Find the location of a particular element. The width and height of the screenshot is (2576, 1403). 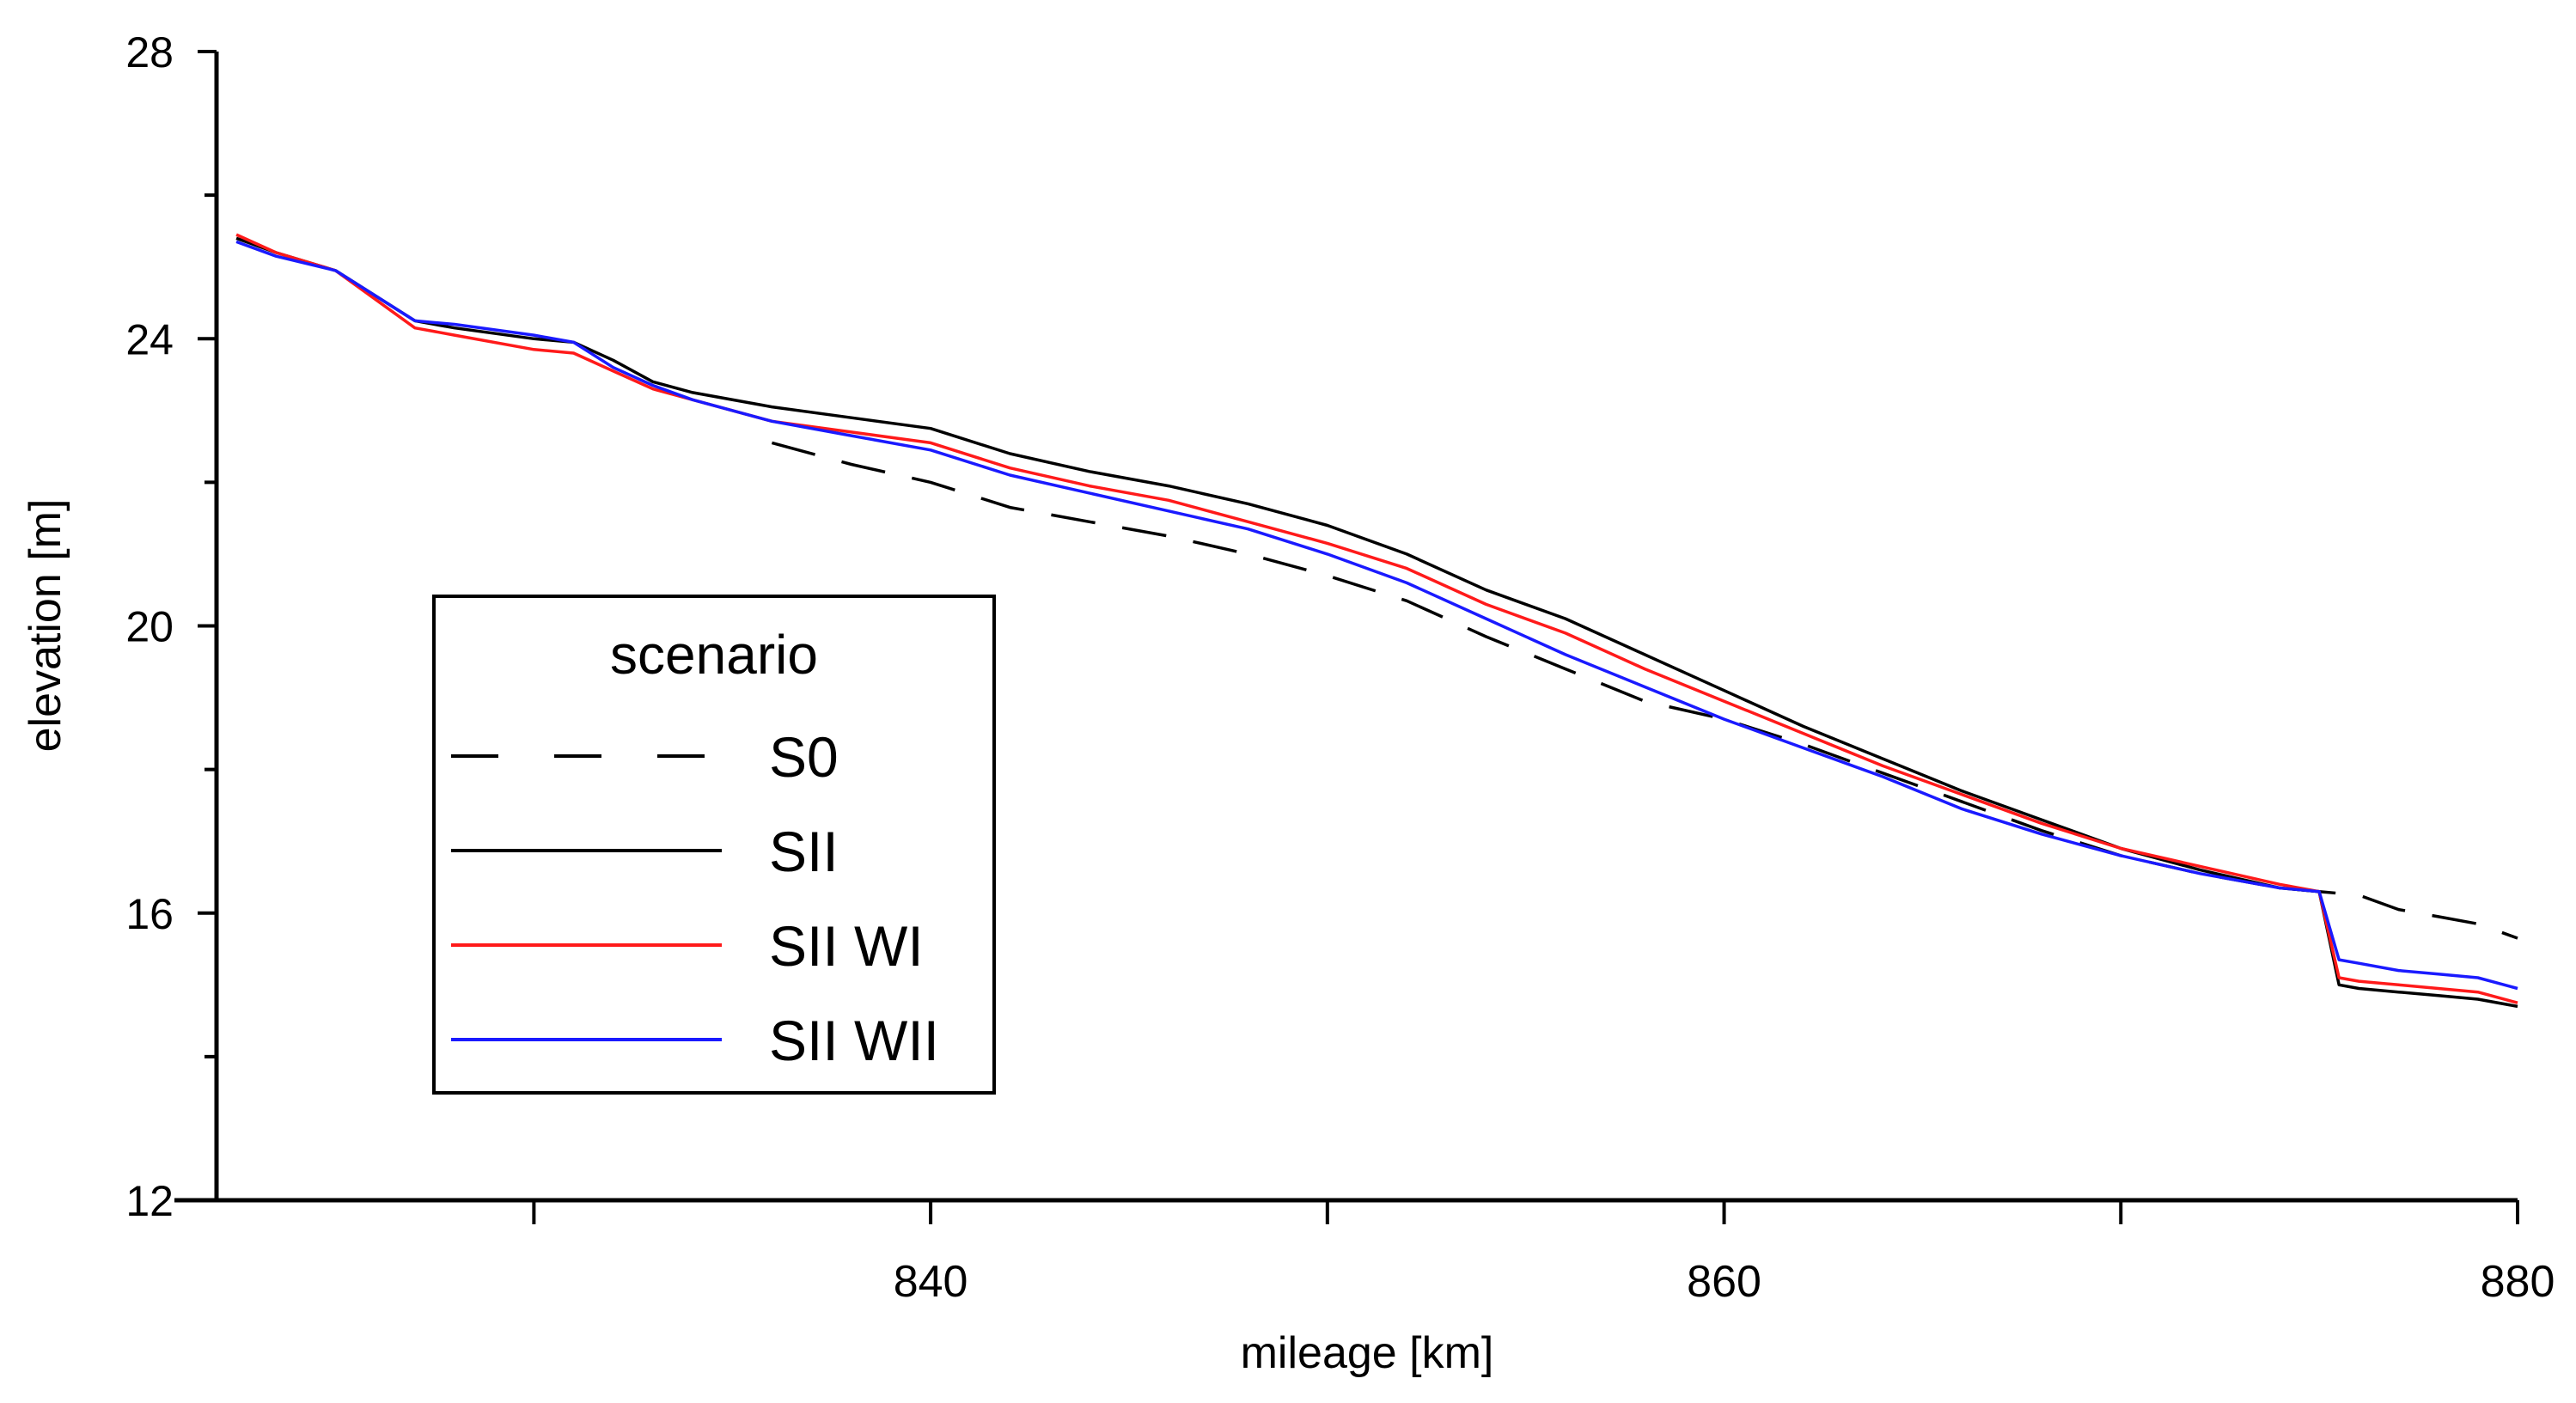

y-tick-label: 16 is located at coordinates (149, 914).